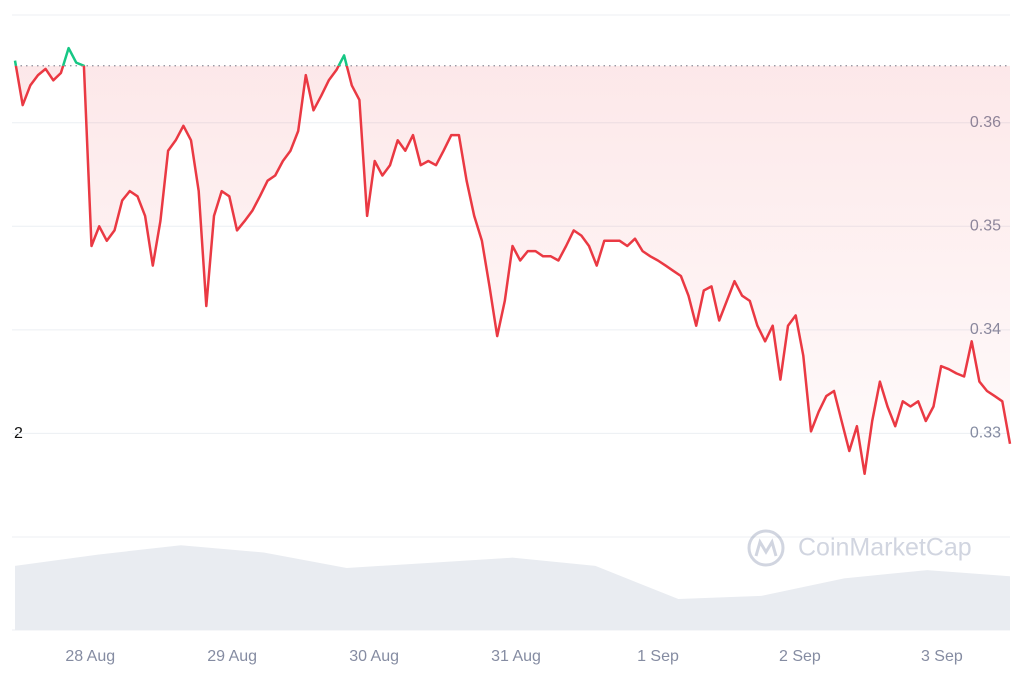  Describe the element at coordinates (374, 656) in the screenshot. I see `x-tick-label: 30 Aug` at that location.